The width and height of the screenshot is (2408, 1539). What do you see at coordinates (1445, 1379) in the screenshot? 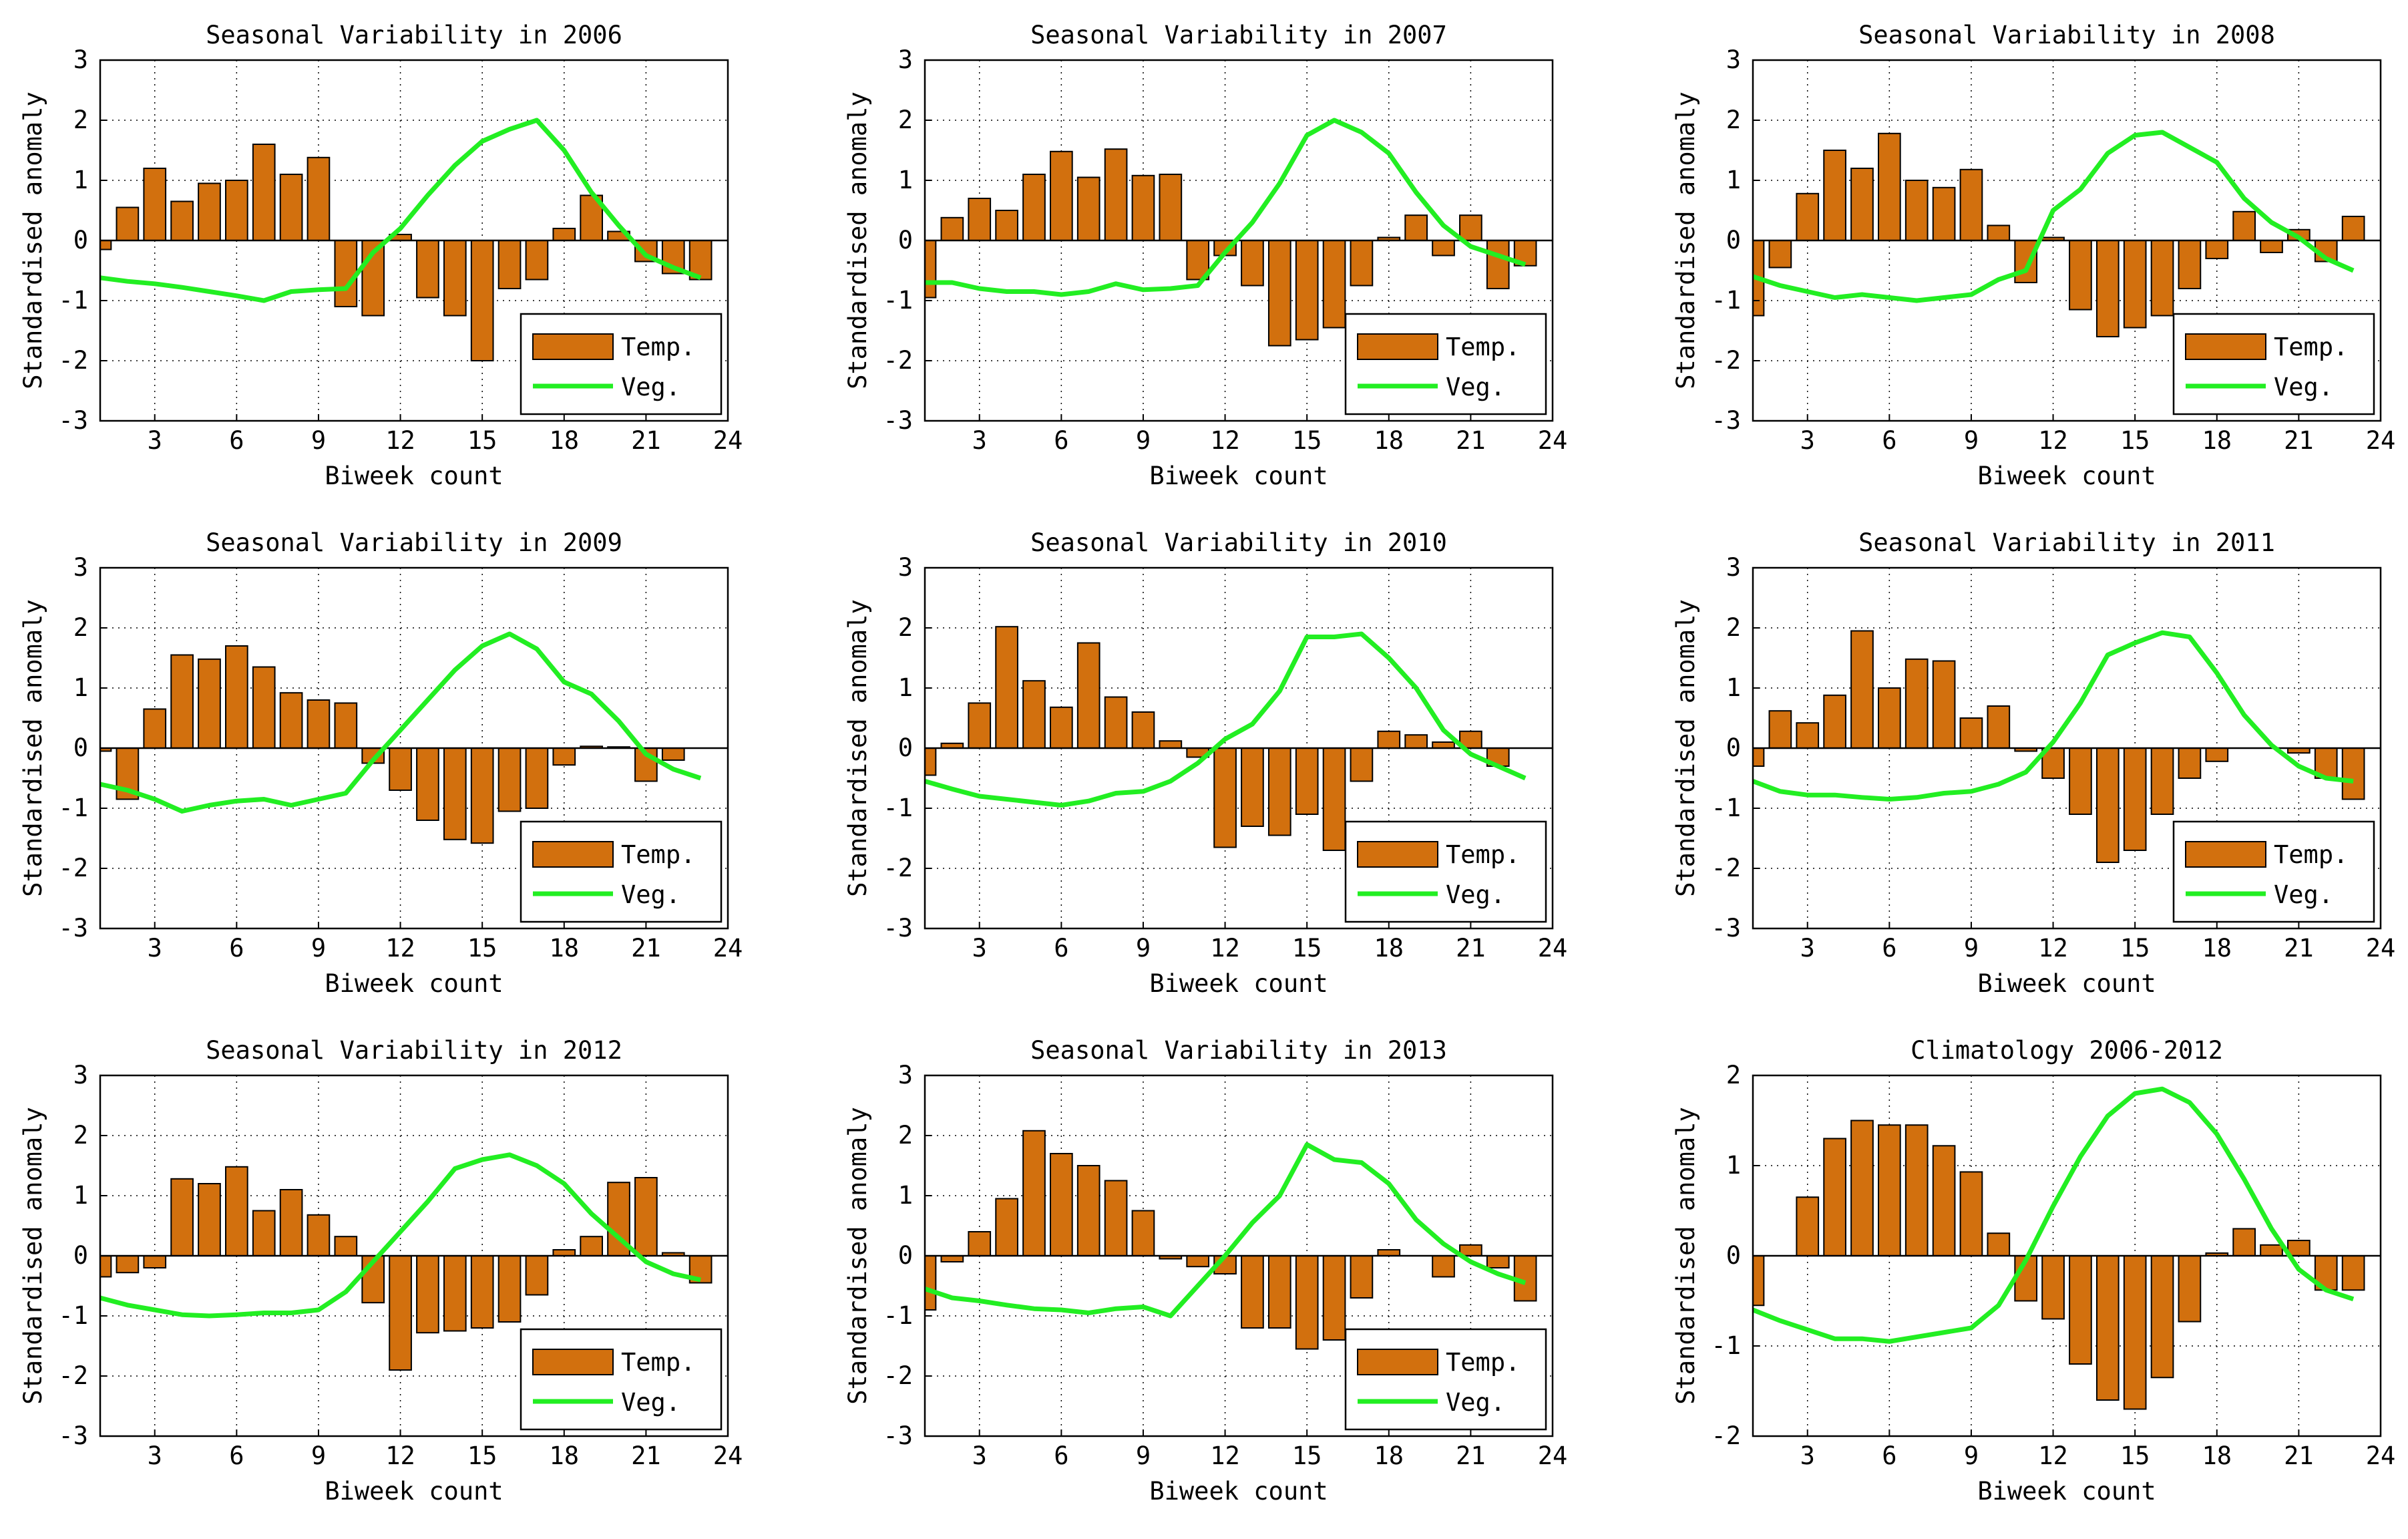
I see `legend-box` at bounding box center [1445, 1379].